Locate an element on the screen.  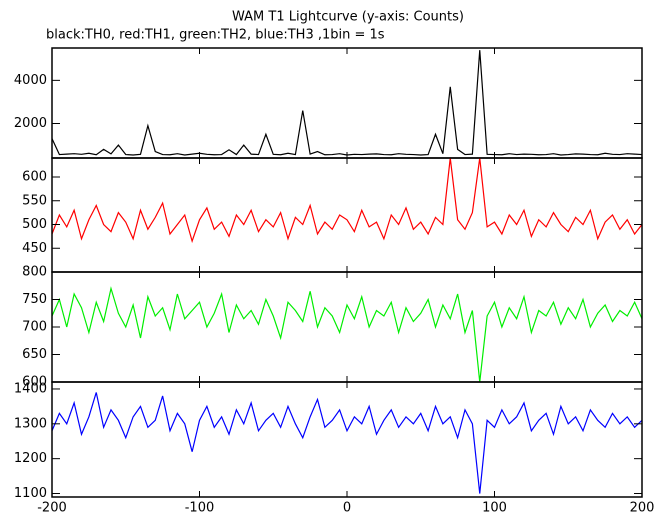
light-curve is located at coordinates (347, 200).